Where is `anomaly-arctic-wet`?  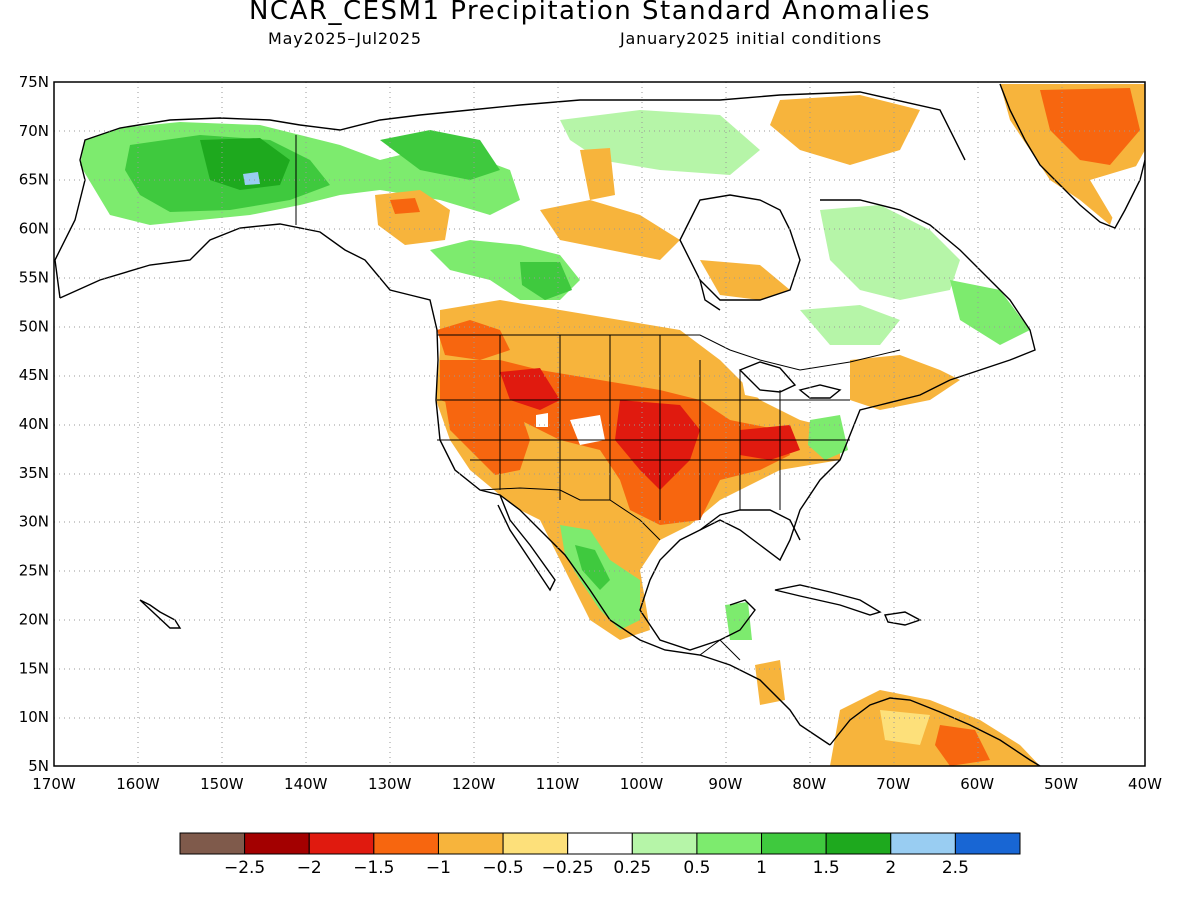
anomaly-arctic-wet is located at coordinates (440, 155).